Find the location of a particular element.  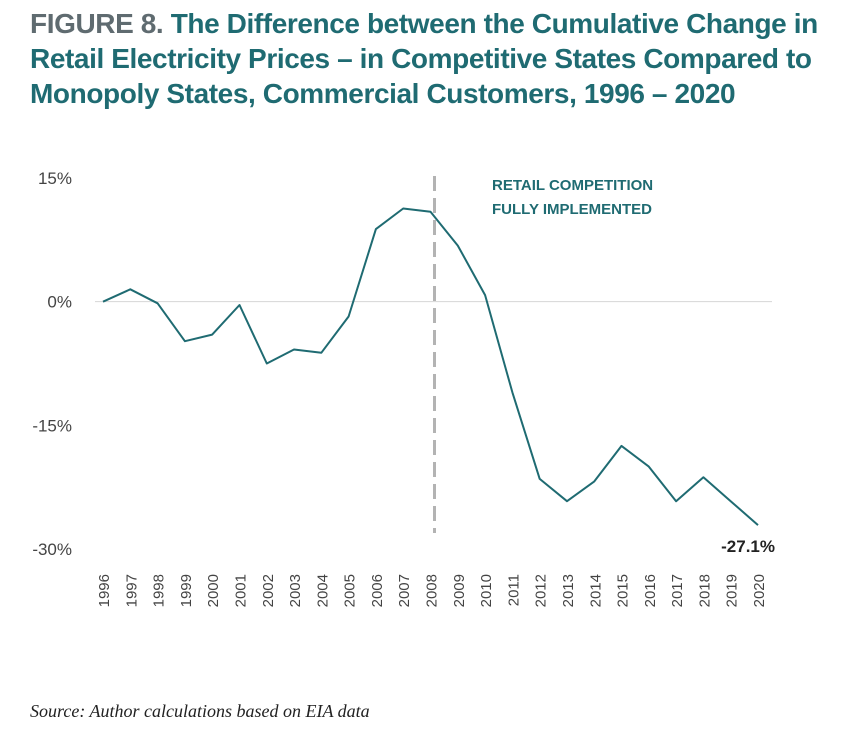

x-tick-label: 2020 is located at coordinates (759, 590).